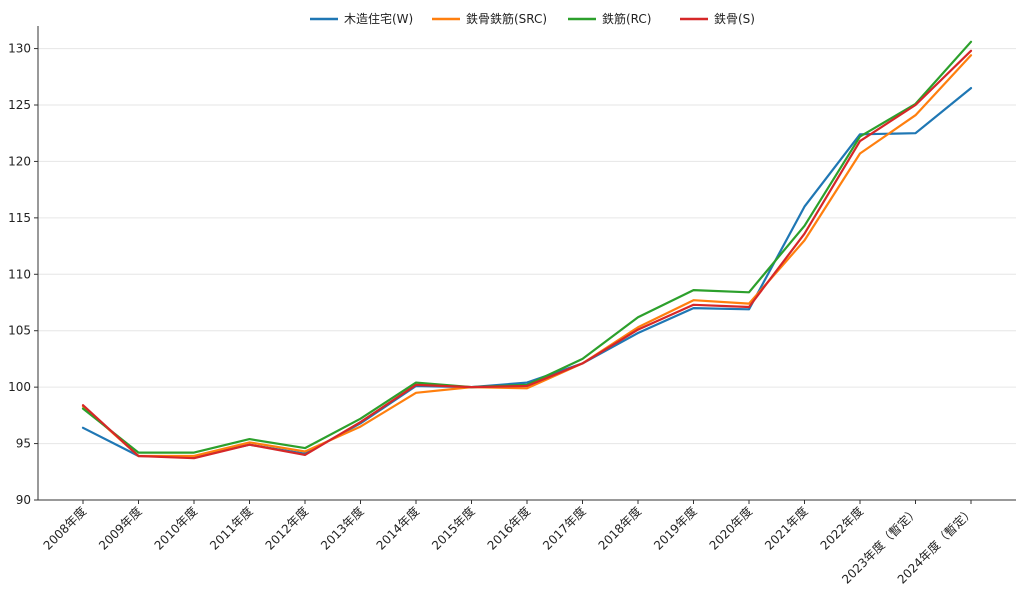 Image resolution: width=1024 pixels, height=596 pixels. I want to click on legend-item-3: 鉄骨(S), so click(717, 18).